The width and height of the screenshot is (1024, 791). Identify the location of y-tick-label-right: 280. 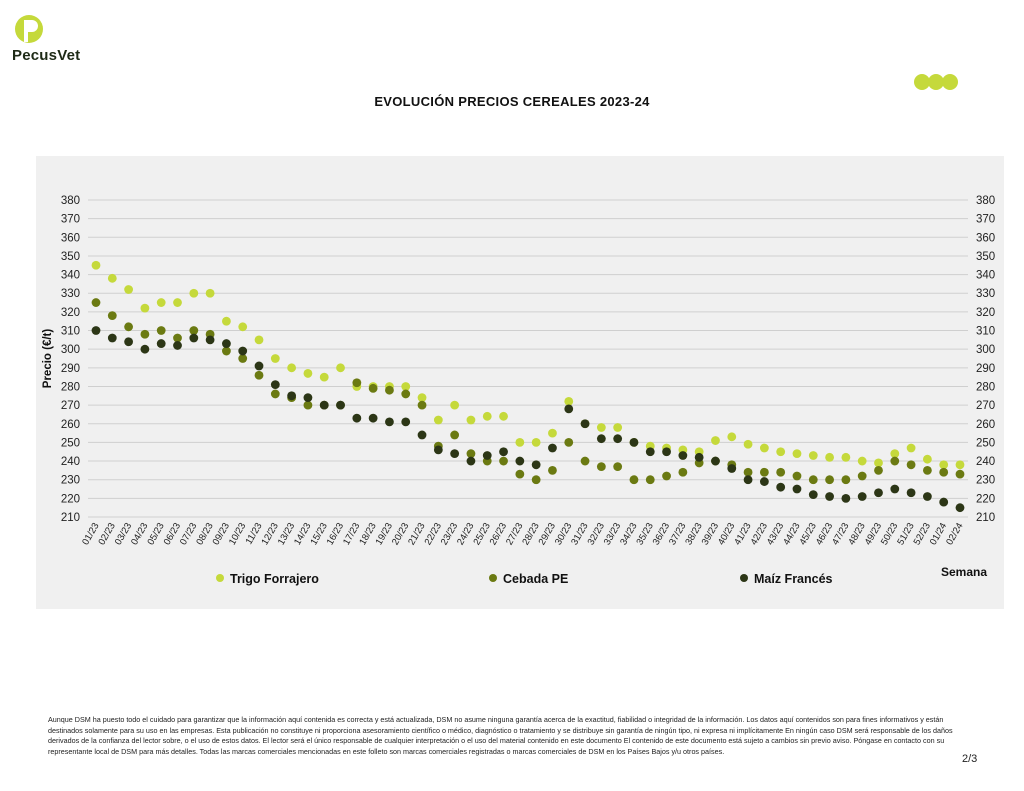
(985, 387).